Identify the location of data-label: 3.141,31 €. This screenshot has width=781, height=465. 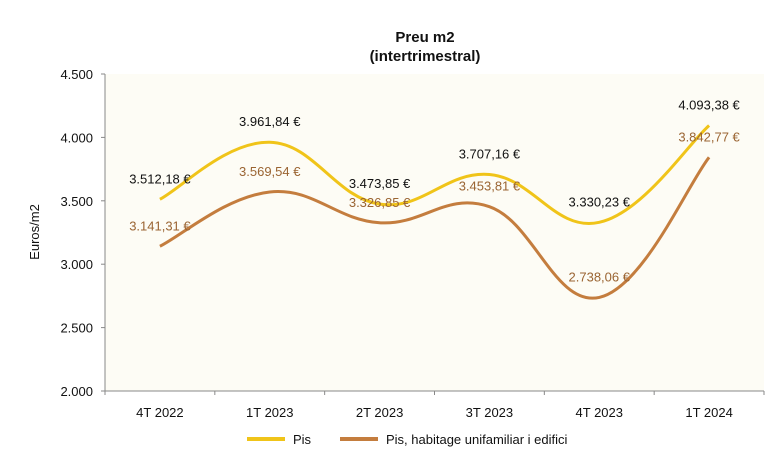
(160, 225).